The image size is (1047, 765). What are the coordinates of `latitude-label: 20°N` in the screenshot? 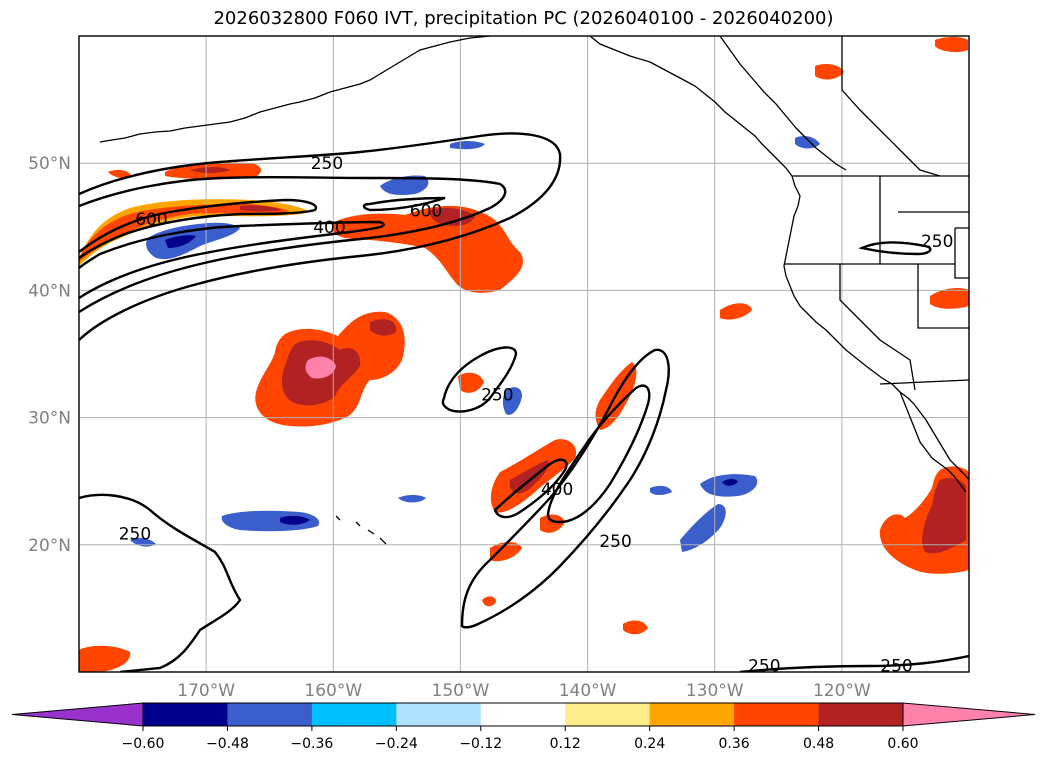 It's located at (49, 546).